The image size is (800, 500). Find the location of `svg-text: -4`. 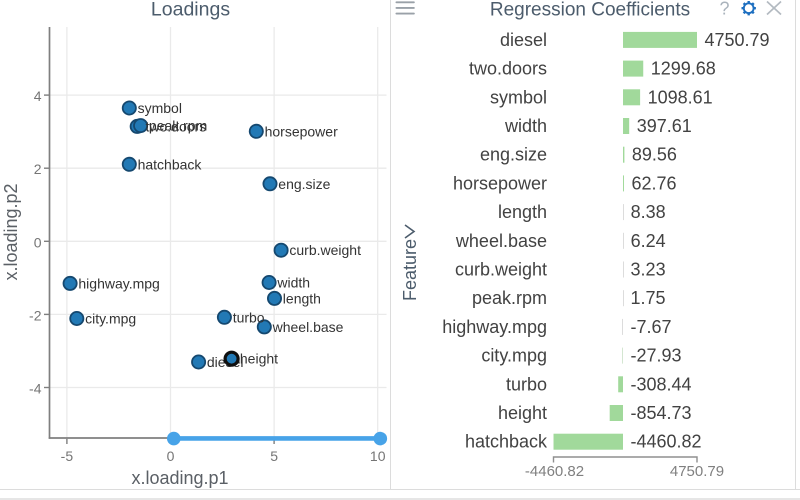

svg-text: -4 is located at coordinates (35, 389).